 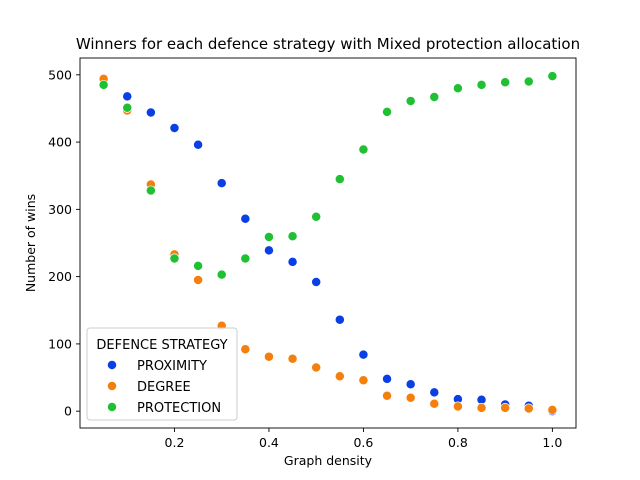 What do you see at coordinates (458, 442) in the screenshot?
I see `x-tick-label: 0.8` at bounding box center [458, 442].